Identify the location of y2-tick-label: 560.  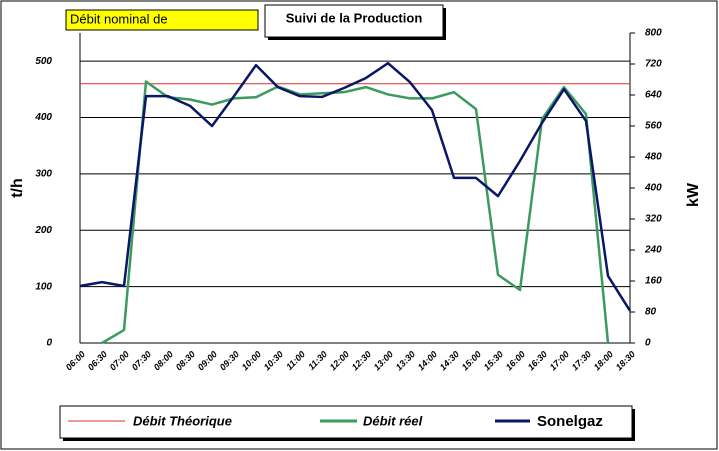
(653, 126).